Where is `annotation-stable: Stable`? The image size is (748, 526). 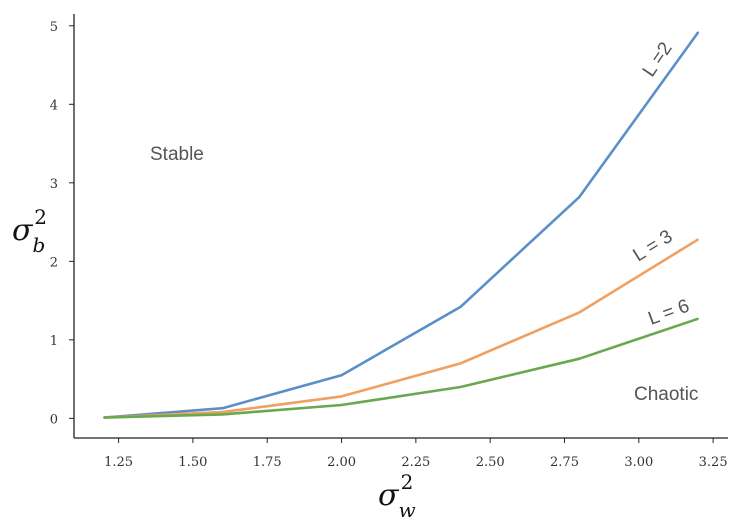 annotation-stable: Stable is located at coordinates (177, 154).